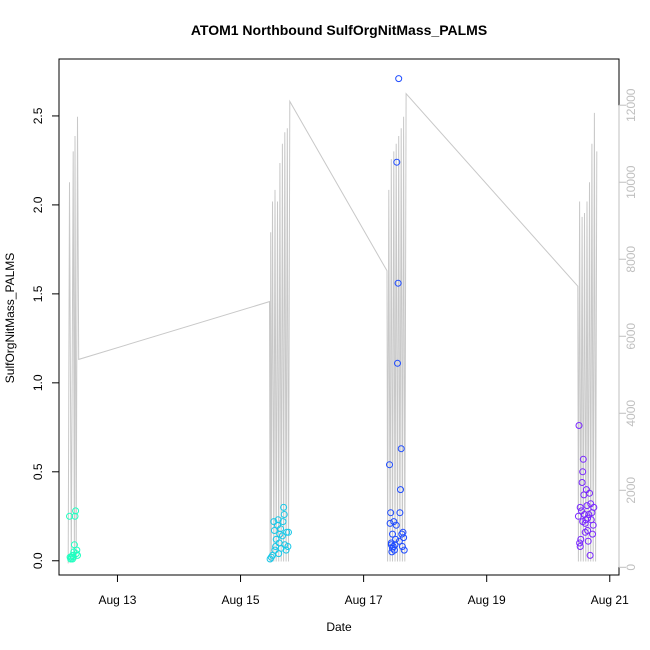 The width and height of the screenshot is (650, 650). I want to click on y-tick-label: 2.0, so click(38, 204).